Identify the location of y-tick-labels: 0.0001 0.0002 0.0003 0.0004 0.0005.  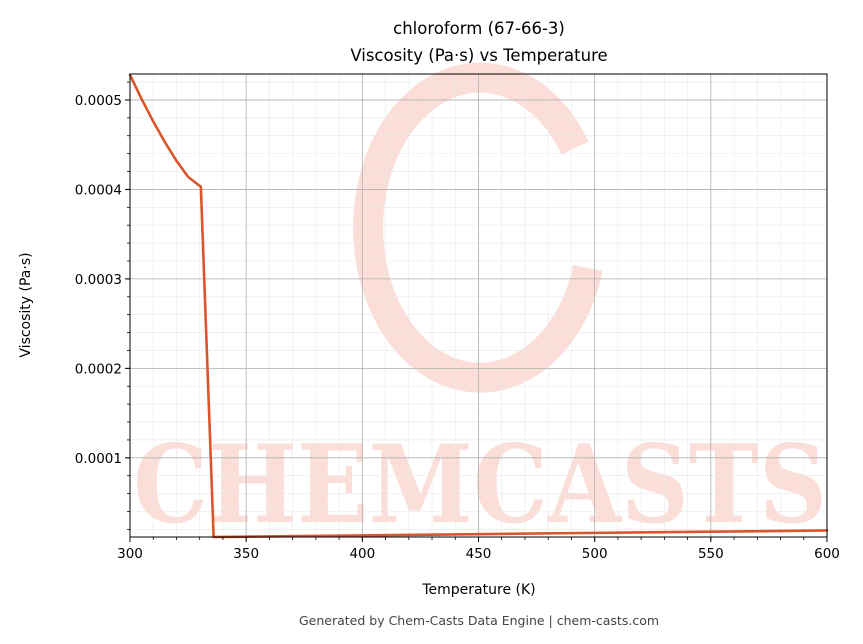
(98, 280).